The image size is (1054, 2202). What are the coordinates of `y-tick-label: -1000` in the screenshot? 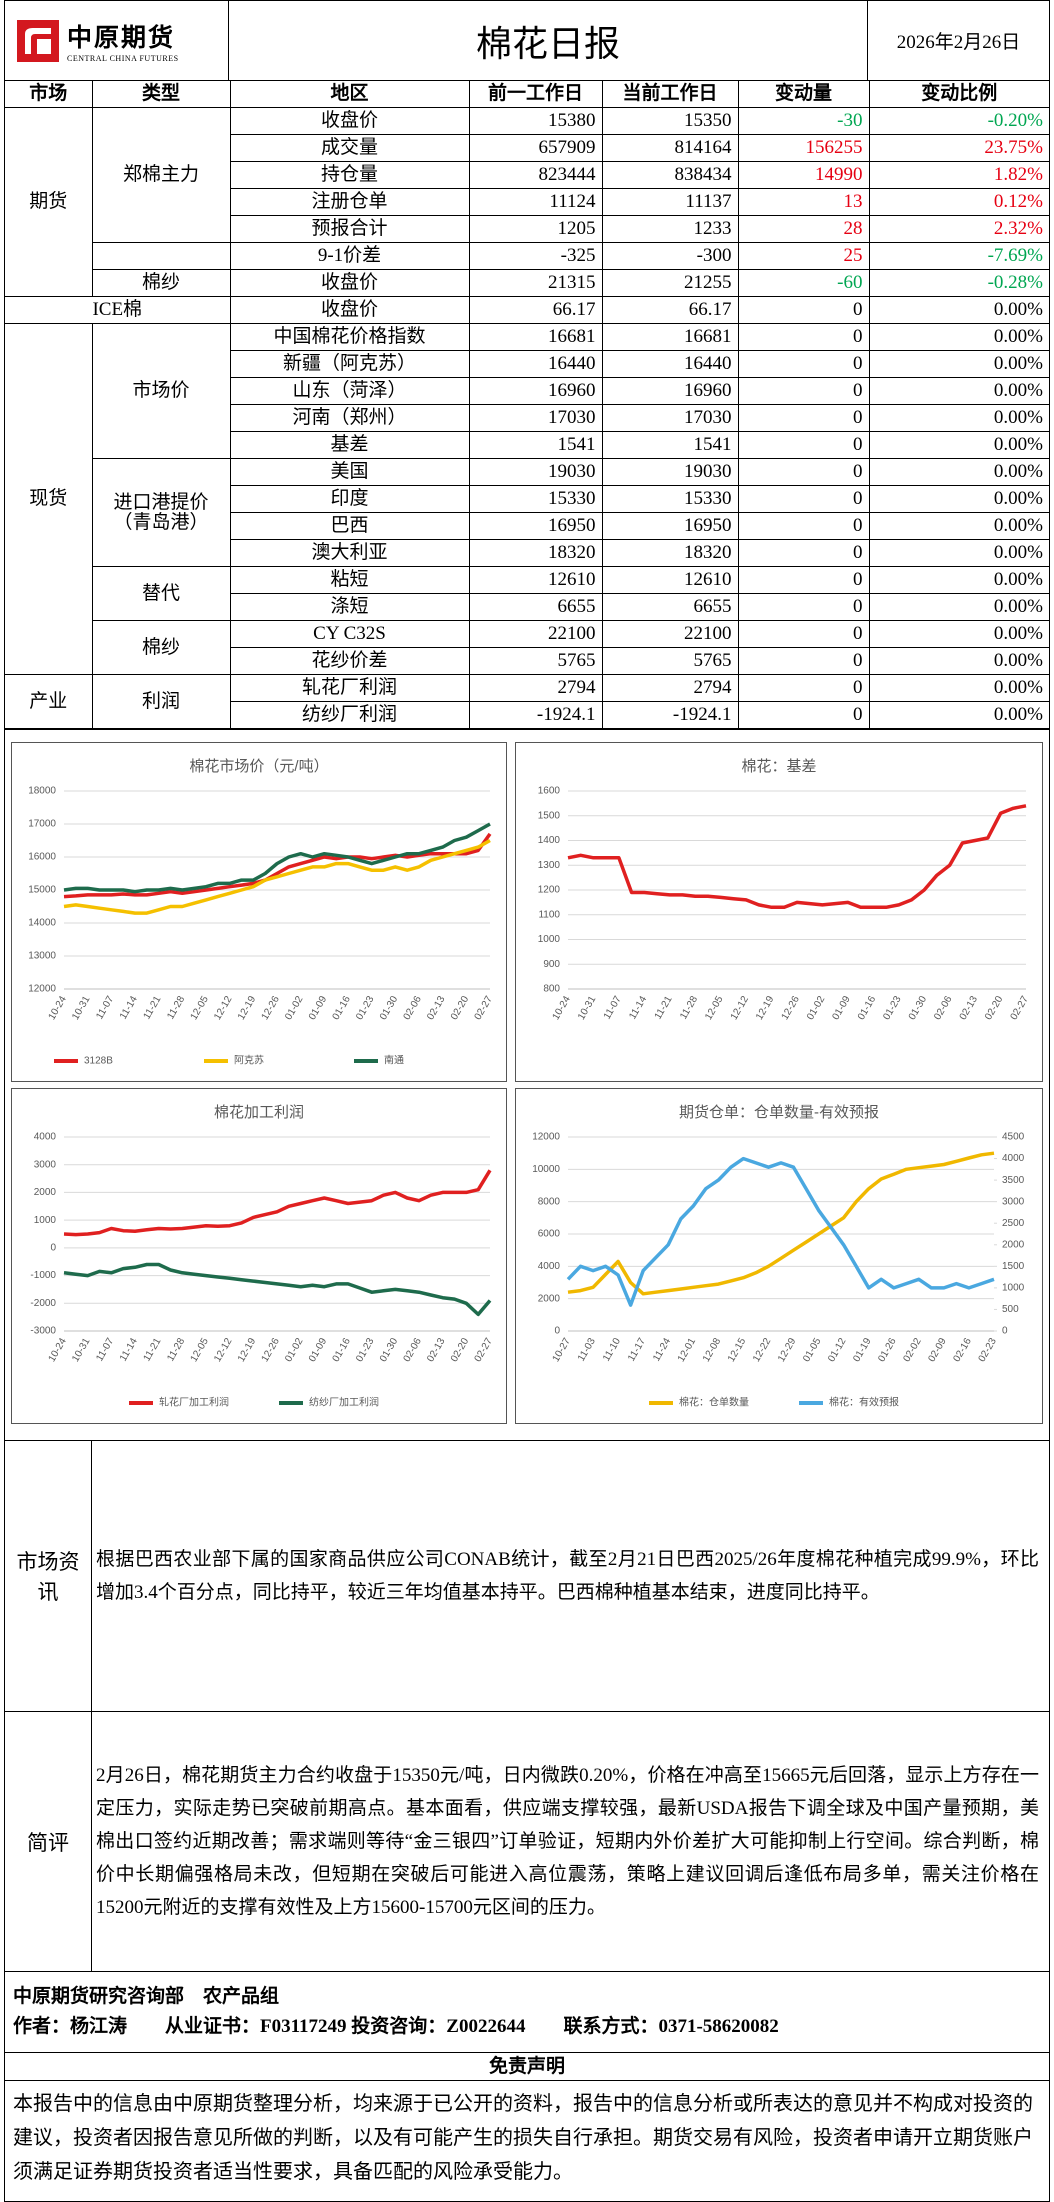 It's located at (43, 1275).